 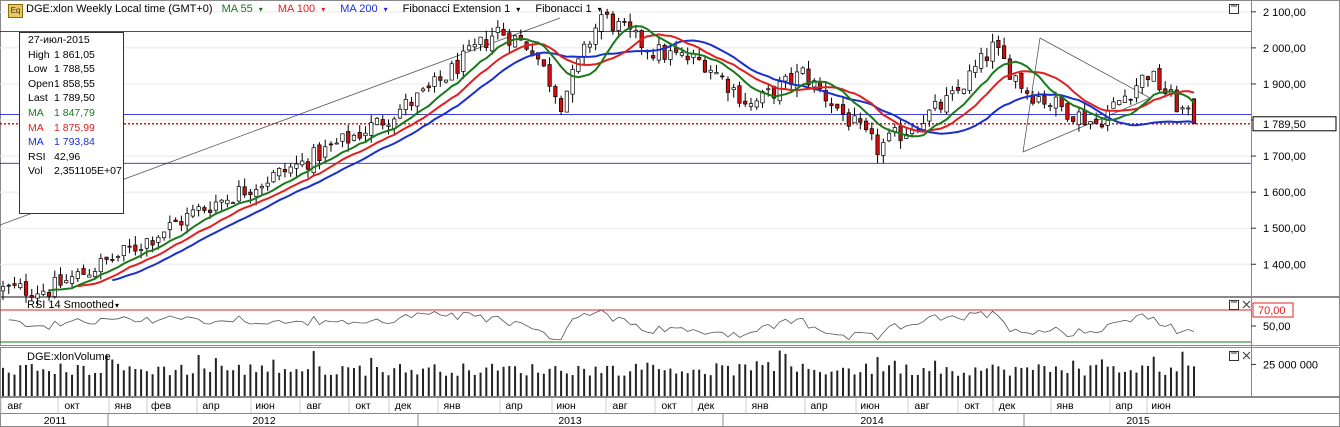 What do you see at coordinates (323, 9) in the screenshot?
I see `ma100-dropdown-icon: ▾` at bounding box center [323, 9].